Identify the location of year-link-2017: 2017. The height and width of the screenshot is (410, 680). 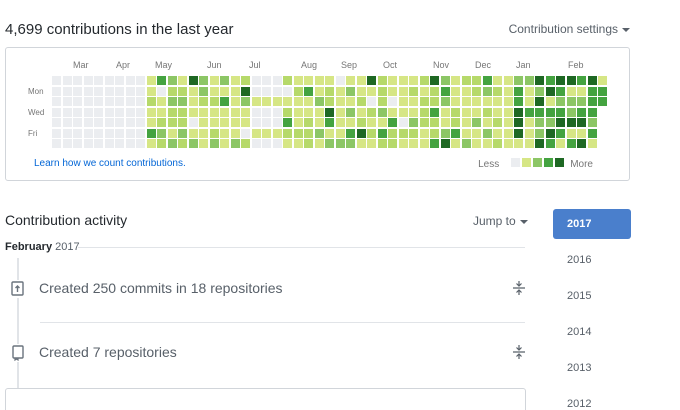
(592, 224).